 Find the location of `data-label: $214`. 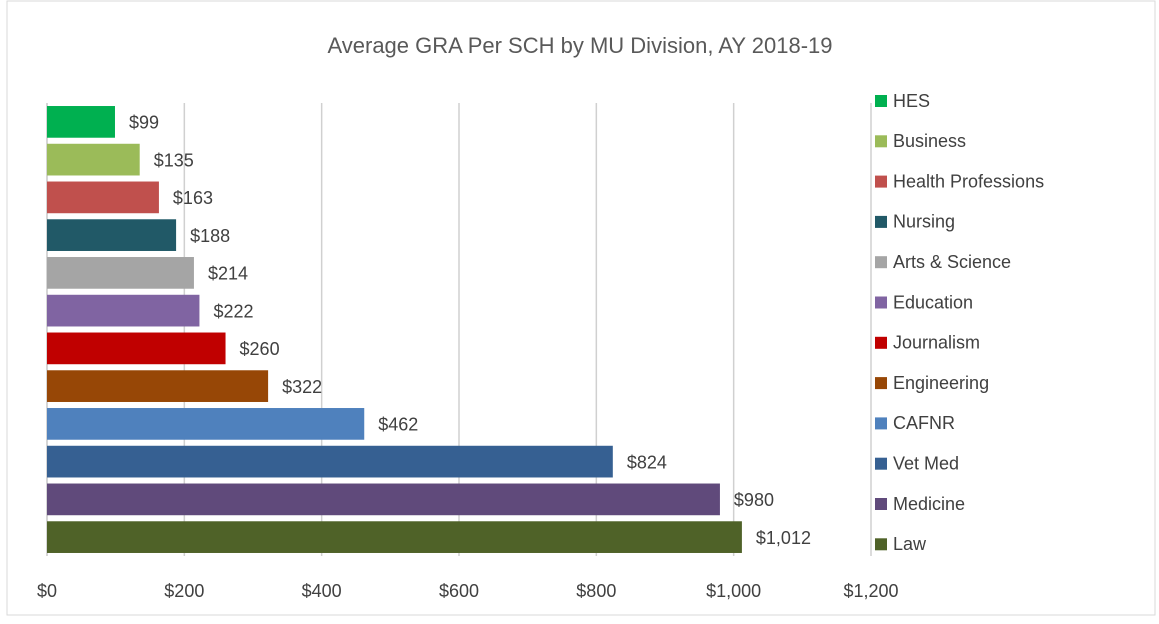

data-label: $214 is located at coordinates (228, 274).